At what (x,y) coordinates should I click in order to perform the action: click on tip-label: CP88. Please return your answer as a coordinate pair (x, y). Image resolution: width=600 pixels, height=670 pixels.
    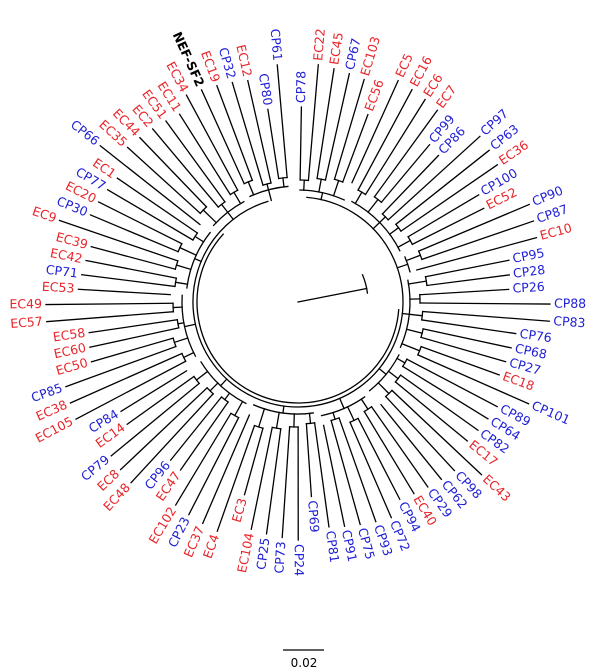
    Looking at the image, I should click on (570, 303).